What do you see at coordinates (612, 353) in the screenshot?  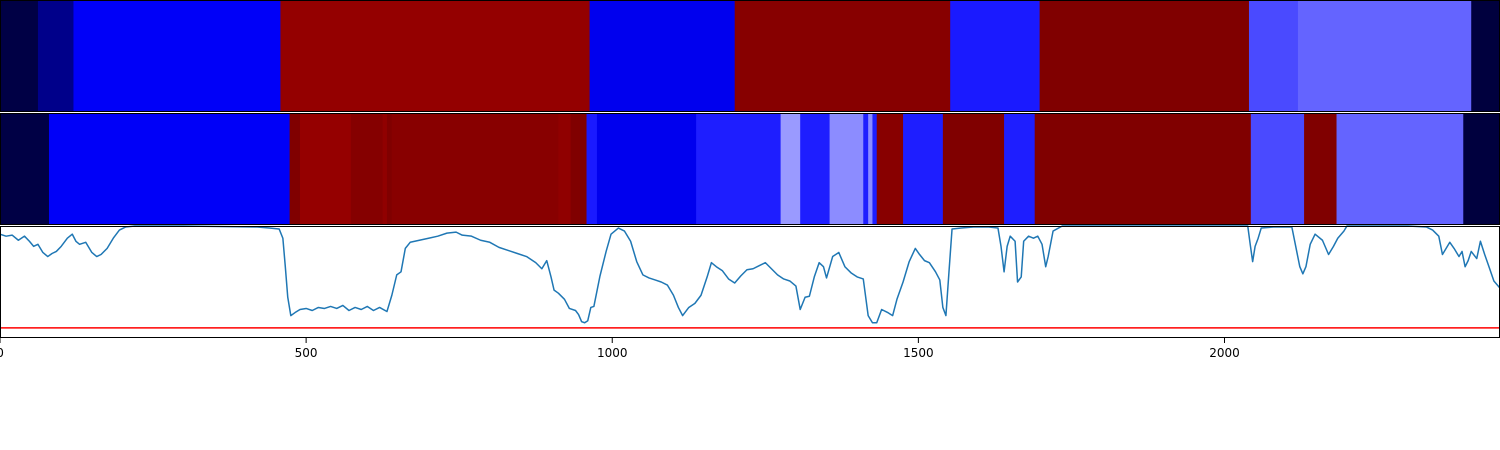 I see `x-tick-label: 1000` at bounding box center [612, 353].